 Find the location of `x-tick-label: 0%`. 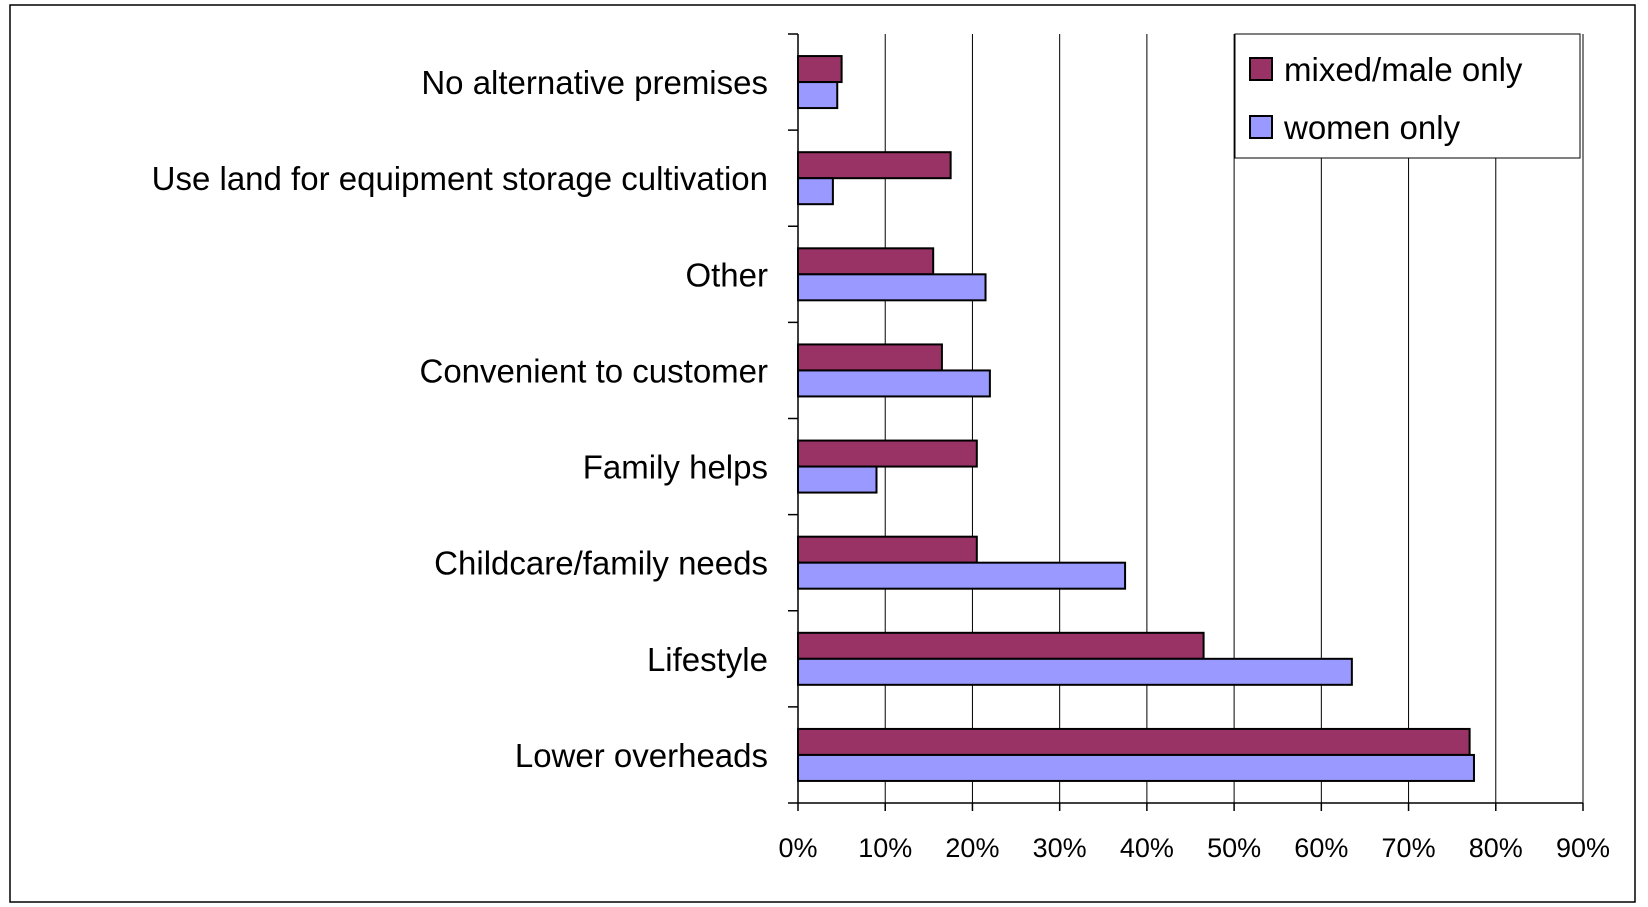

x-tick-label: 0% is located at coordinates (797, 848).